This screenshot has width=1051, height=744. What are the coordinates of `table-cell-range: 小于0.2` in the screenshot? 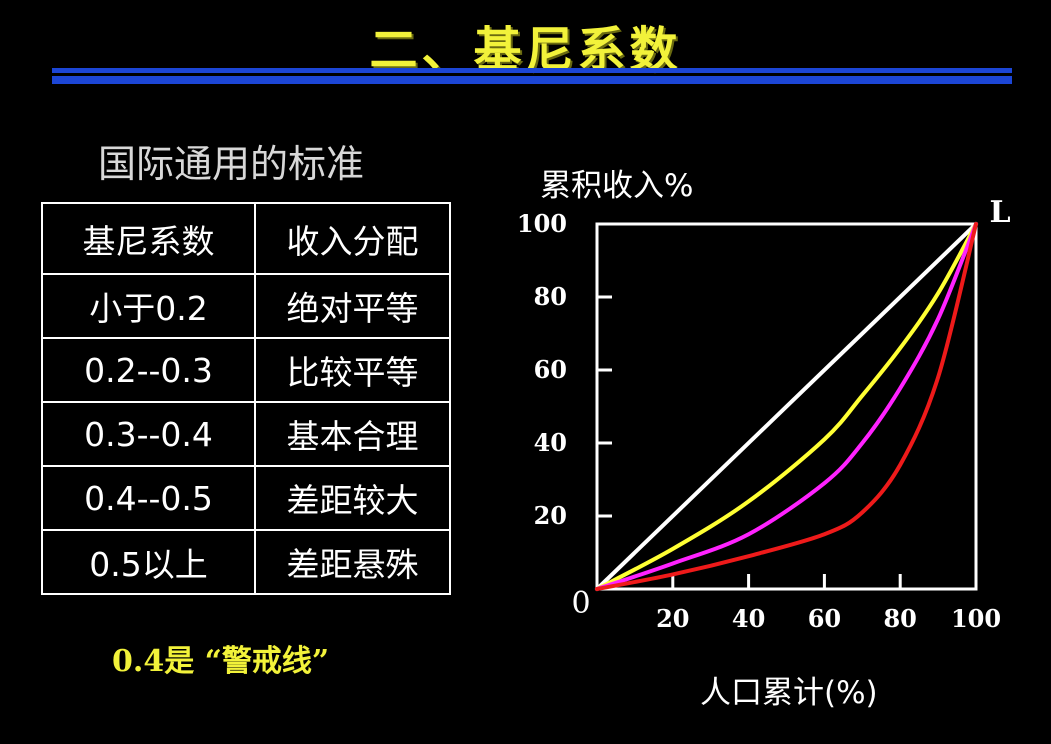 It's located at (148, 306).